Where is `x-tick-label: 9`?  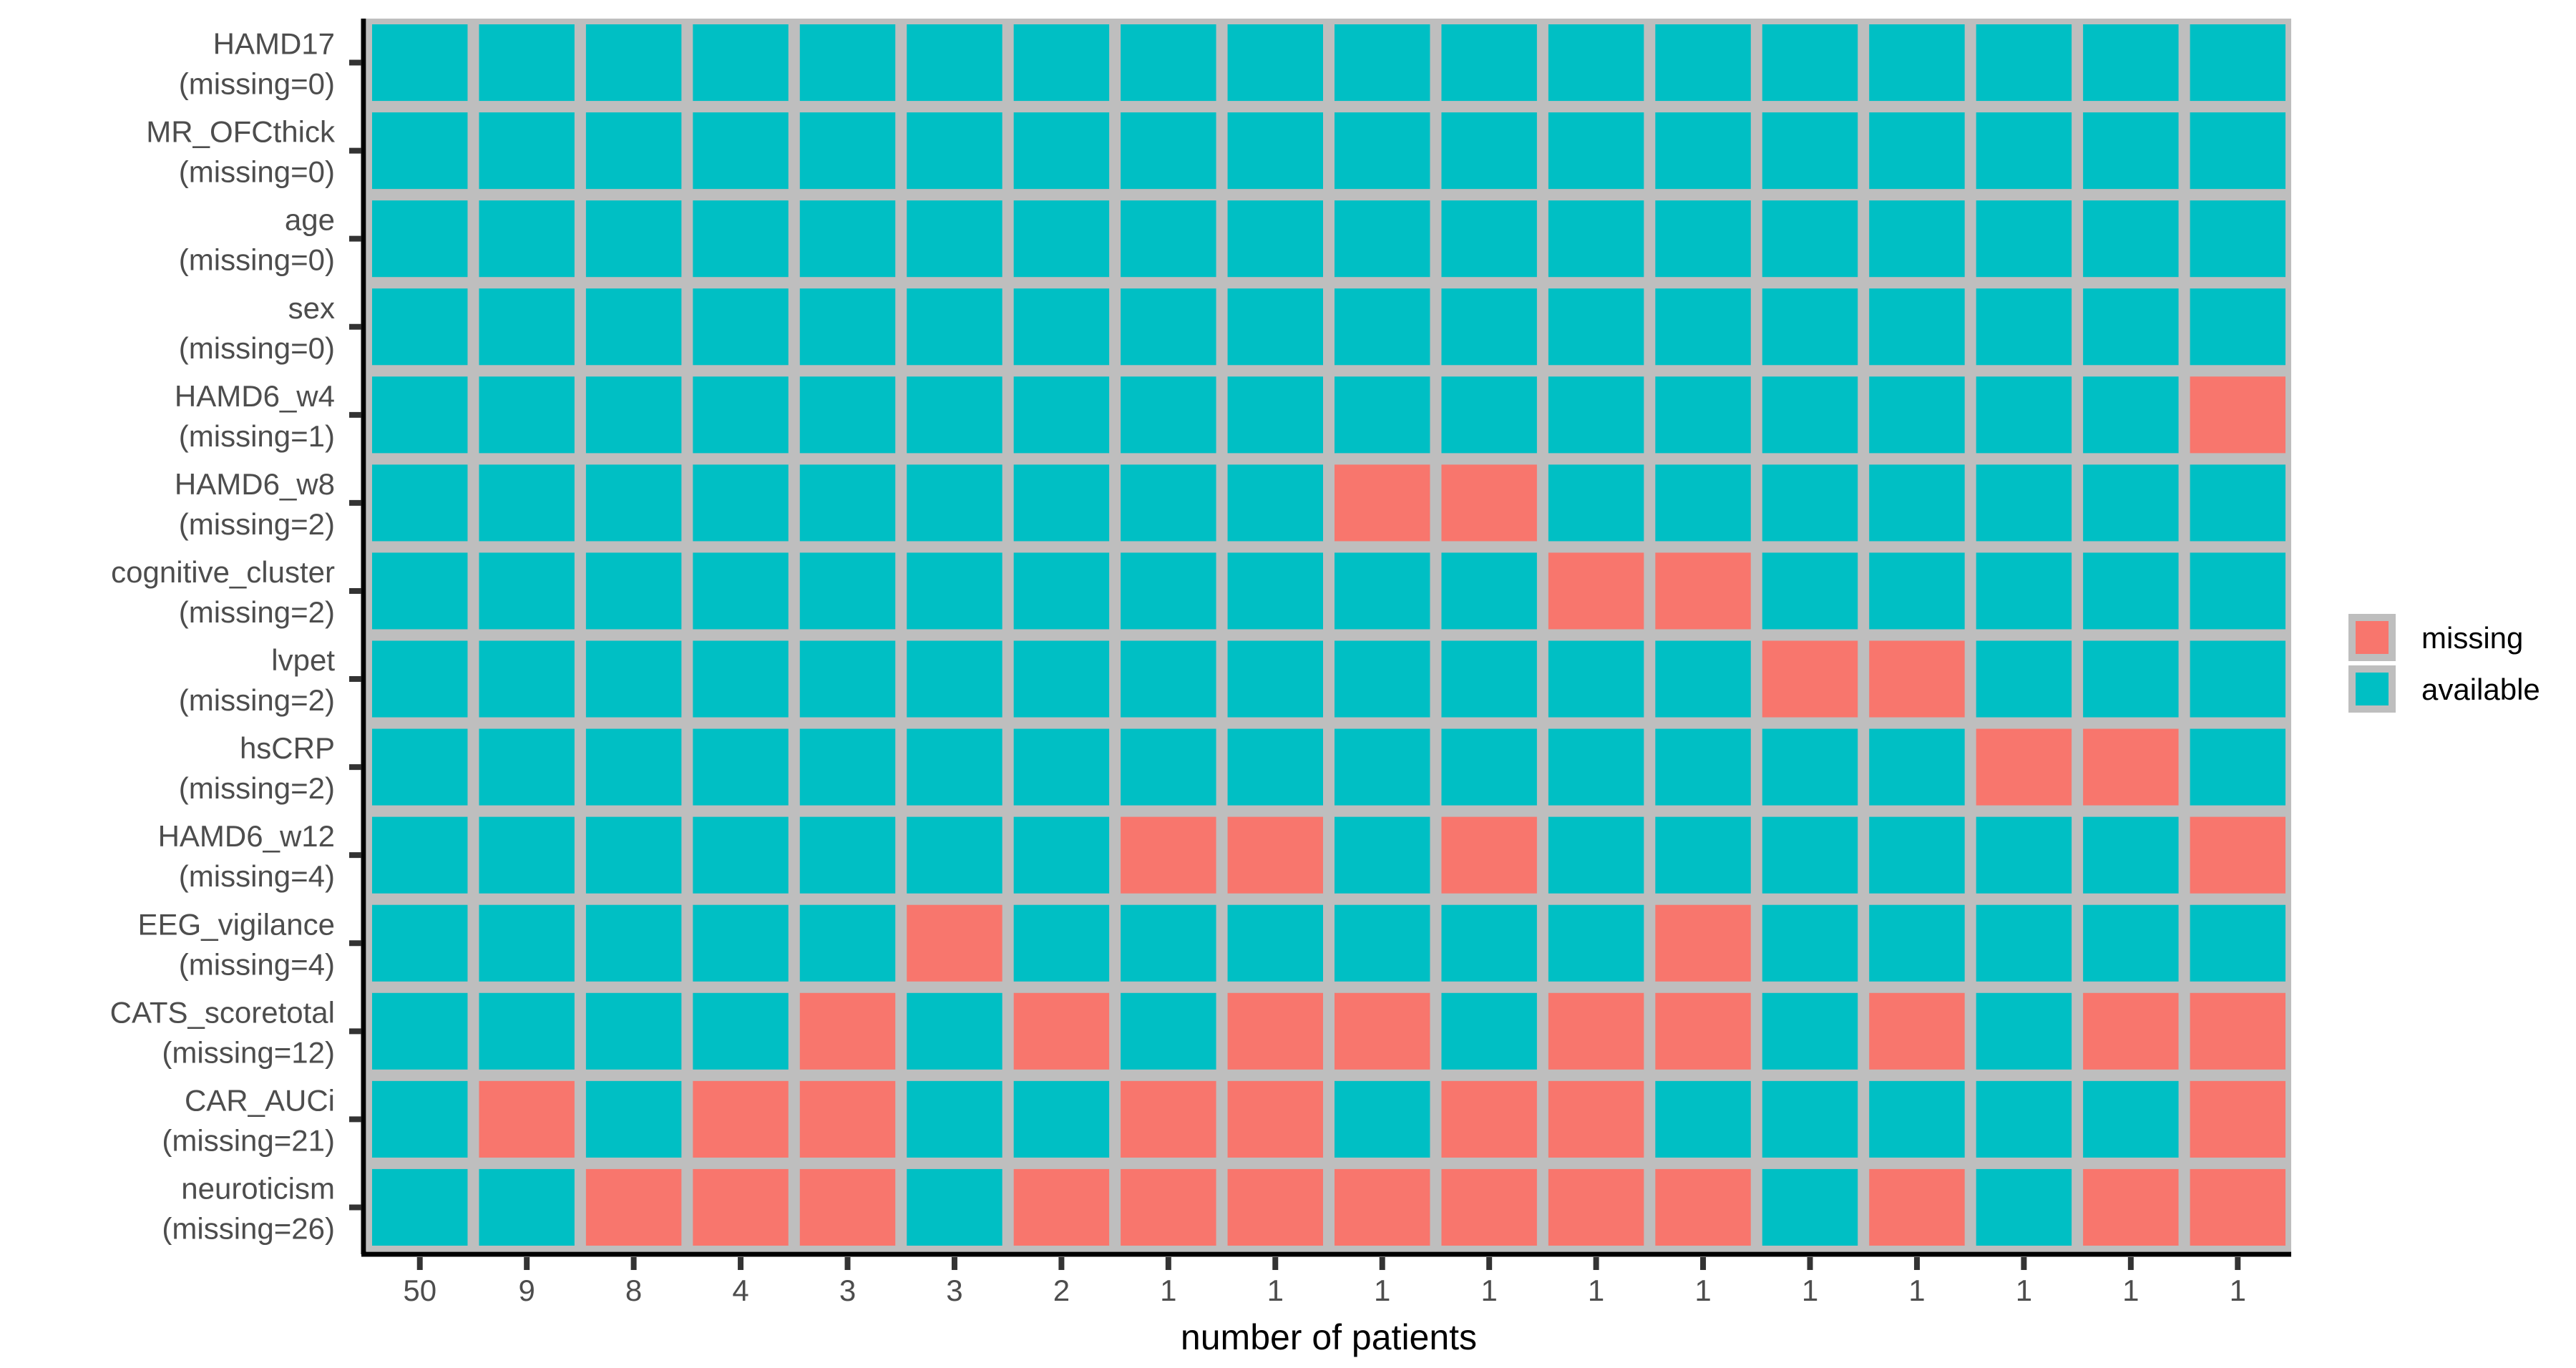 x-tick-label: 9 is located at coordinates (526, 1290).